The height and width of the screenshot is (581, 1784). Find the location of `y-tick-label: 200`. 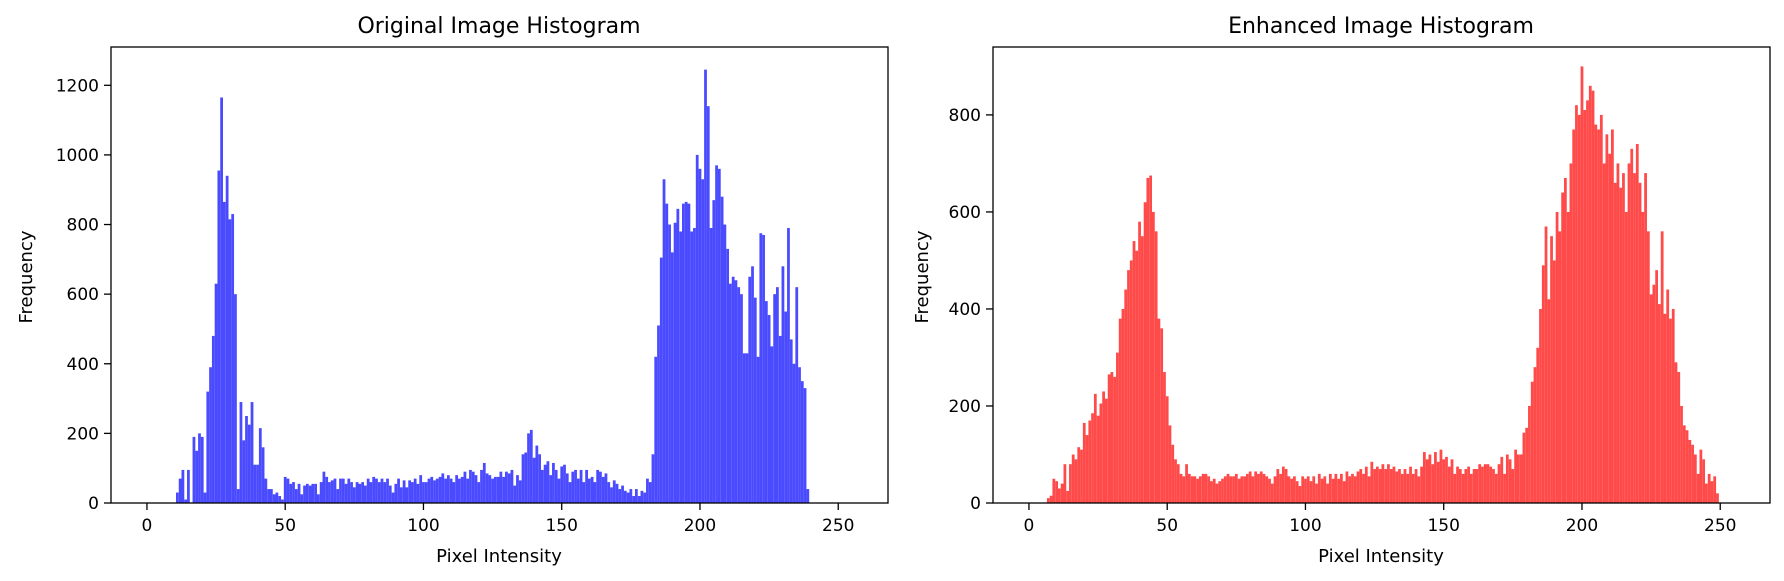

y-tick-label: 200 is located at coordinates (965, 407).